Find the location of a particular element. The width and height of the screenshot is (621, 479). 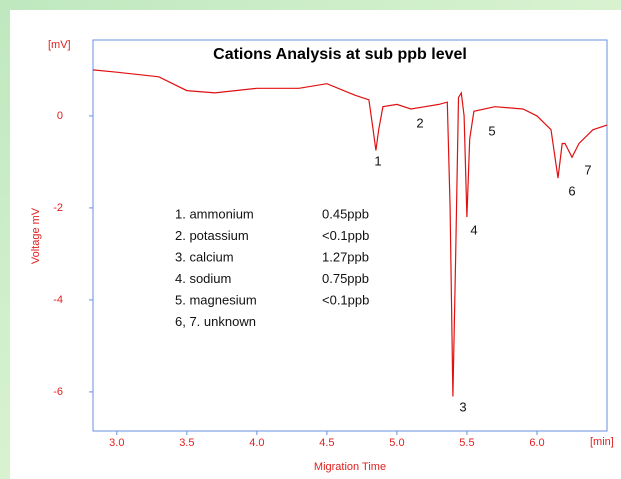

x-tick-label: 3.0 is located at coordinates (116, 443).